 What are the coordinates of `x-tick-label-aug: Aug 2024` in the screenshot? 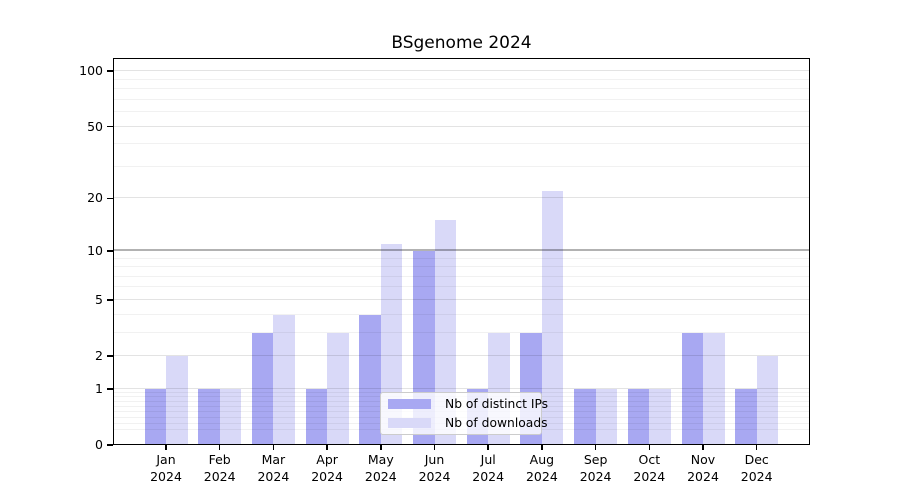 It's located at (541, 468).